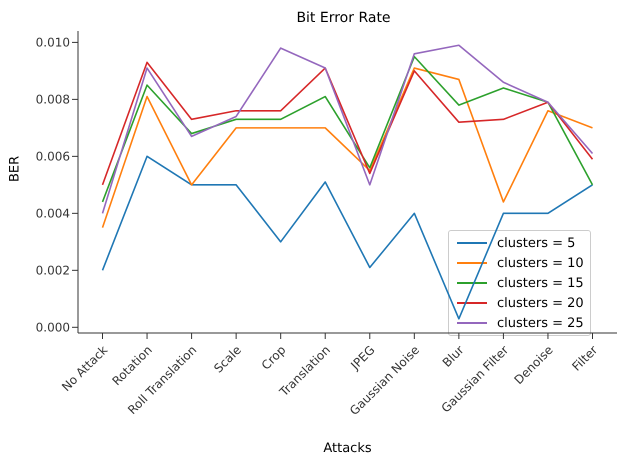  Describe the element at coordinates (540, 323) in the screenshot. I see `legend-label: clusters = 25` at that location.